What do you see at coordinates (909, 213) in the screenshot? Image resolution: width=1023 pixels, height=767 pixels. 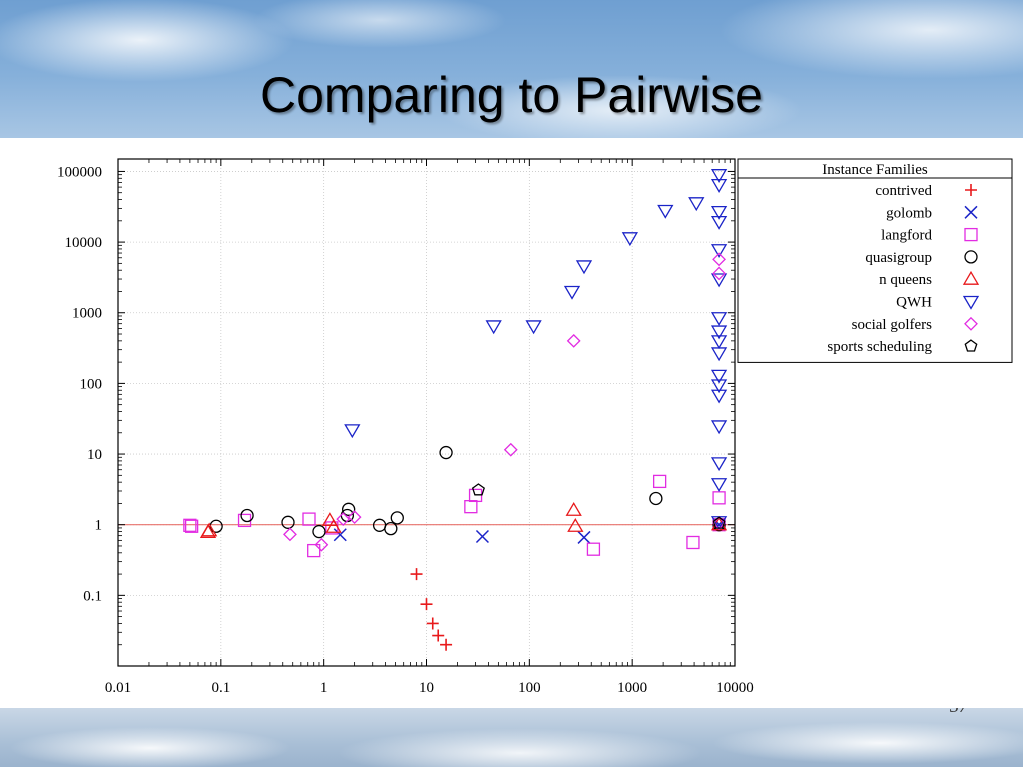 I see `legend-entry-label: golomb` at bounding box center [909, 213].